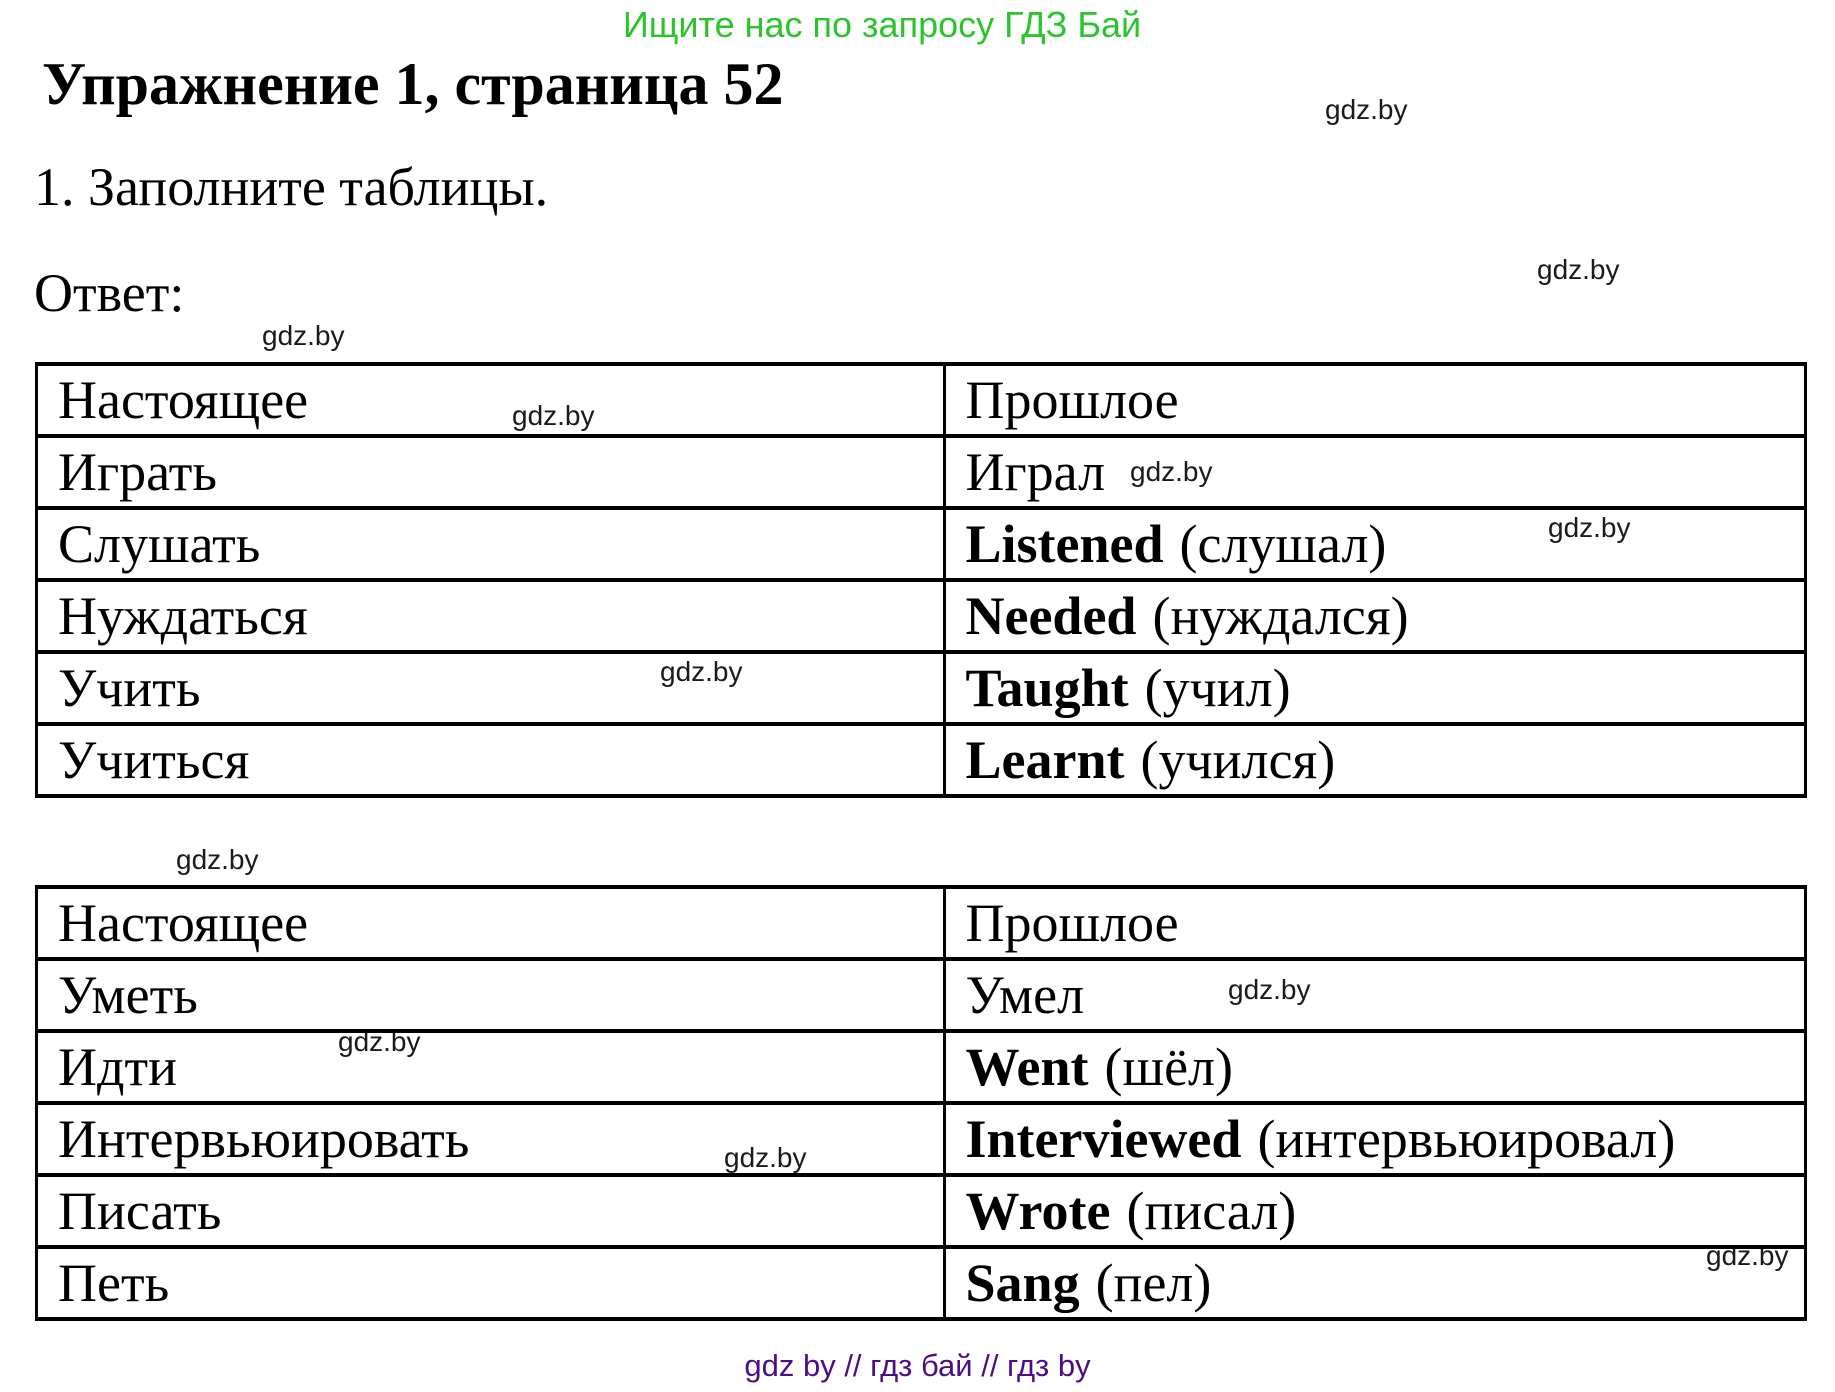 This screenshot has width=1835, height=1392. What do you see at coordinates (491, 995) in the screenshot?
I see `present-cell: Уметь` at bounding box center [491, 995].